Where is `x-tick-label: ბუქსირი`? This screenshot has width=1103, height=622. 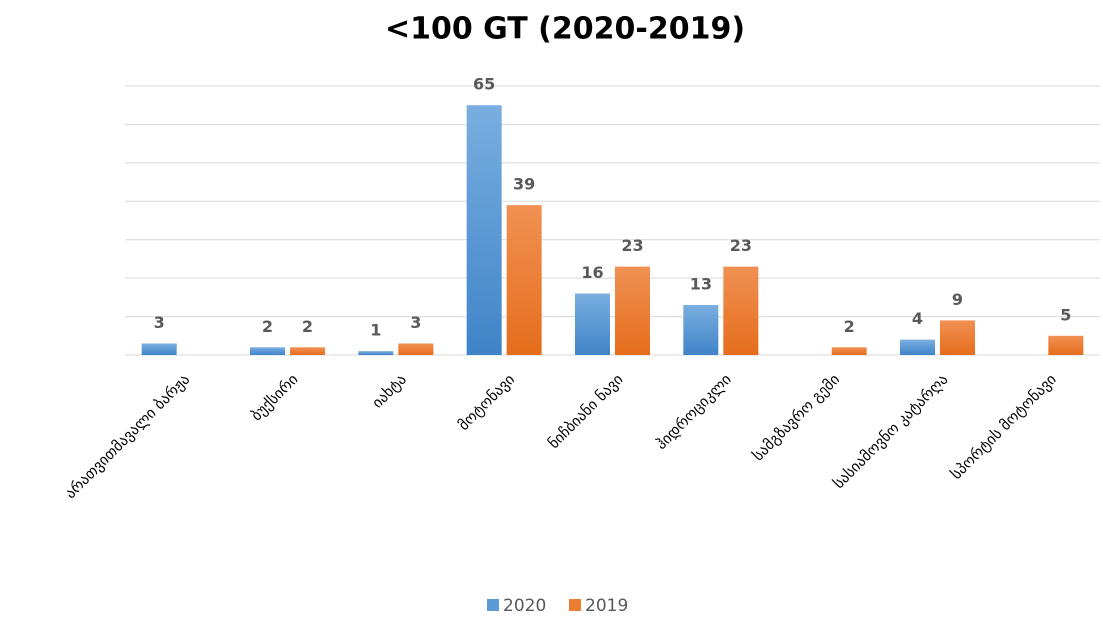 x-tick-label: ბუქსირი is located at coordinates (274, 397).